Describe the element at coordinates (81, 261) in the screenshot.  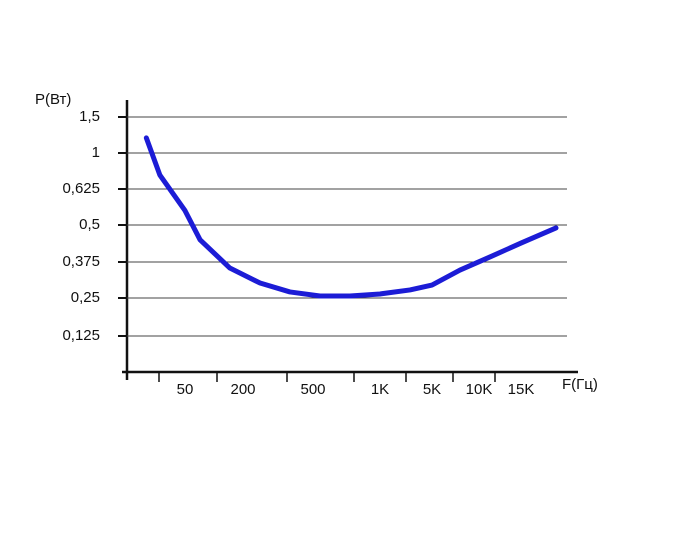
I see `y-tick-label: 0,375` at that location.